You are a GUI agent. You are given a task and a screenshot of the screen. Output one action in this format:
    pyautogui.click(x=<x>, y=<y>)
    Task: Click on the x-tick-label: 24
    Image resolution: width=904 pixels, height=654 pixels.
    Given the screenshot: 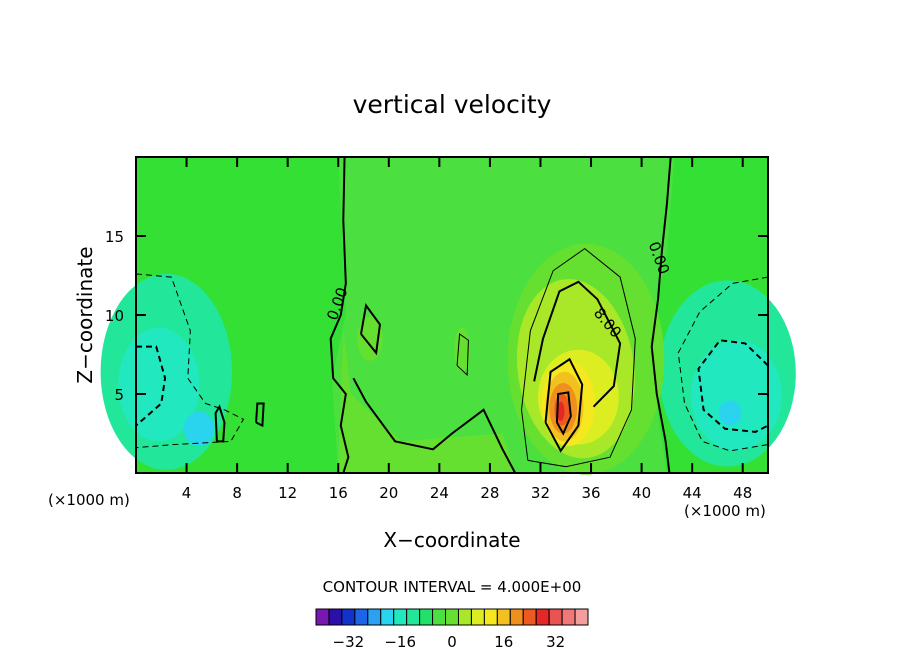 What is the action you would take?
    pyautogui.click(x=439, y=493)
    